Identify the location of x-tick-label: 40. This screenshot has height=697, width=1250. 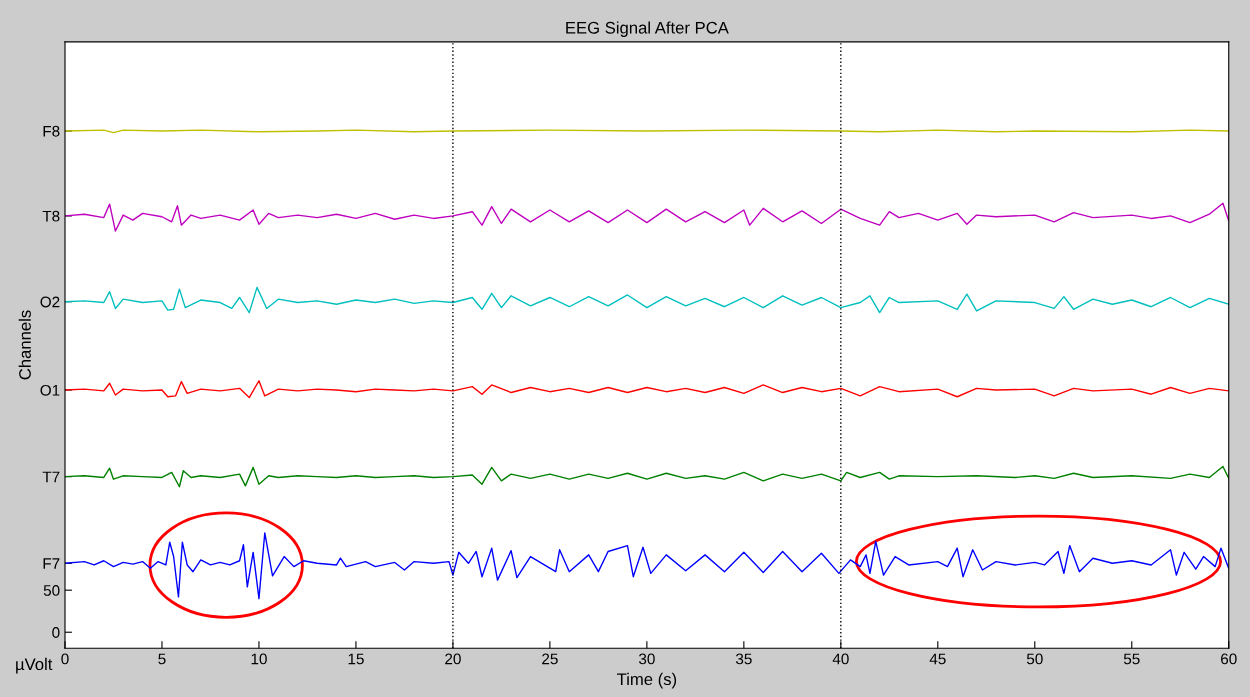
(840, 659).